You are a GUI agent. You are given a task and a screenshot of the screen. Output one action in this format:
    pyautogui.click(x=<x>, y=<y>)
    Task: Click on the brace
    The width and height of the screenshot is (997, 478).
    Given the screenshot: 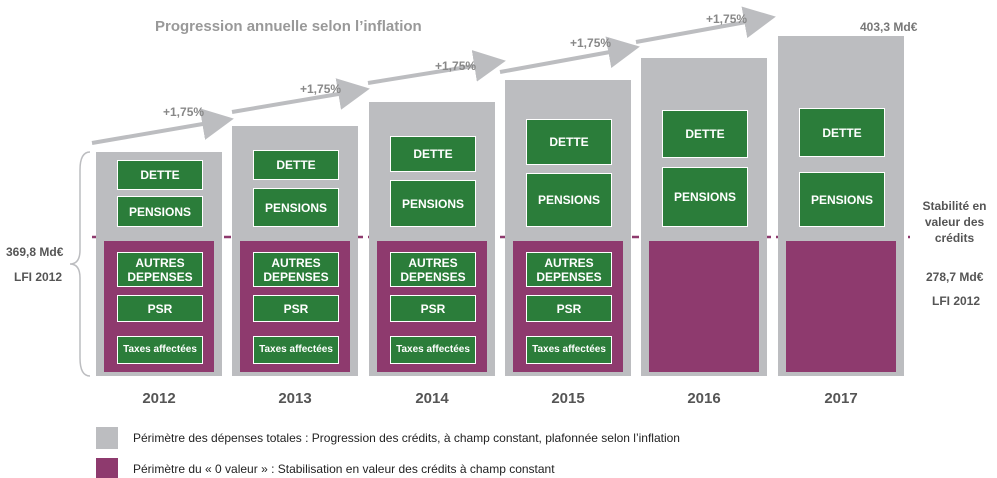 What is the action you would take?
    pyautogui.click(x=80, y=264)
    